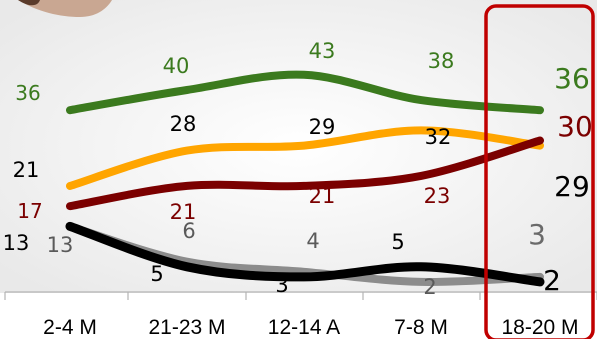 Image resolution: width=597 pixels, height=339 pixels. Describe the element at coordinates (552, 280) in the screenshot. I see `black-data-label: 2` at that location.